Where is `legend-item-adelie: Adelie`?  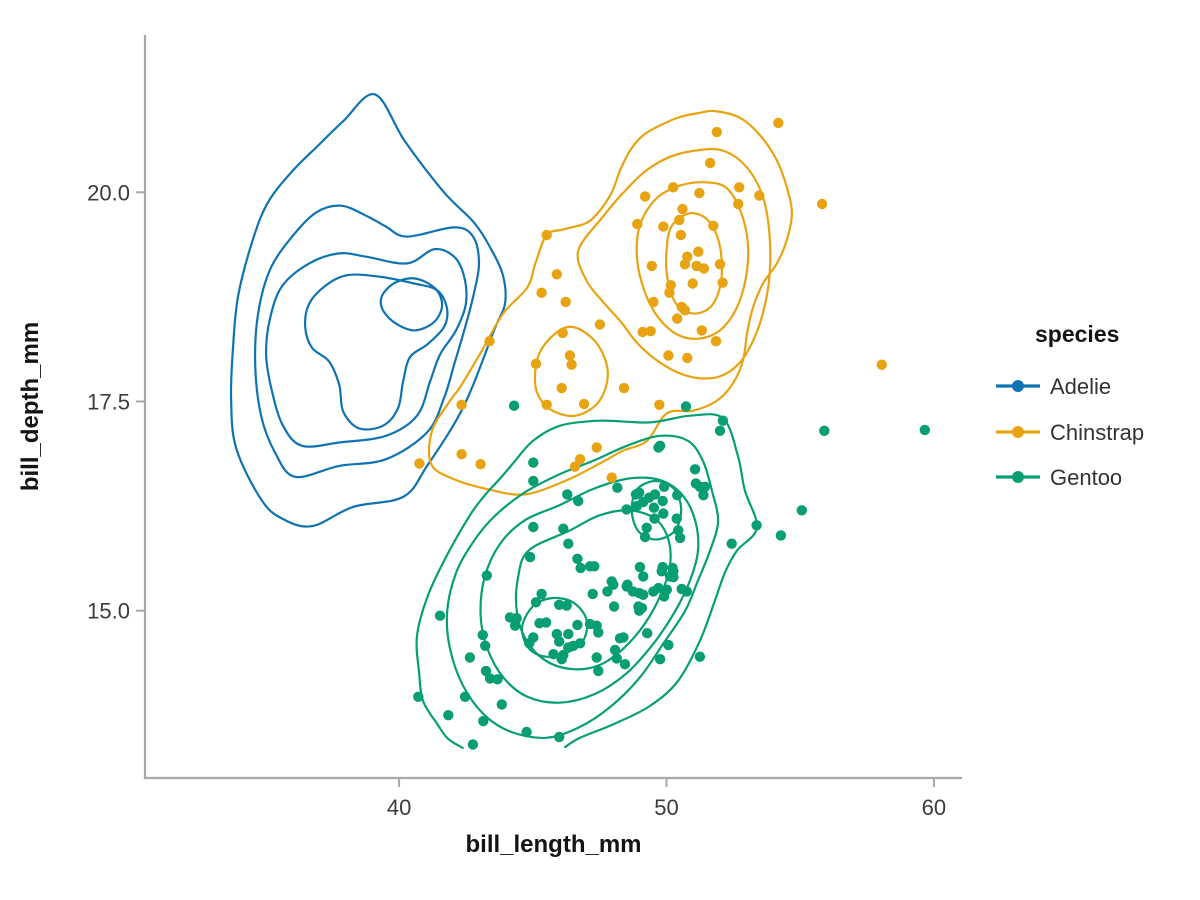 legend-item-adelie: Adelie is located at coordinates (1053, 386).